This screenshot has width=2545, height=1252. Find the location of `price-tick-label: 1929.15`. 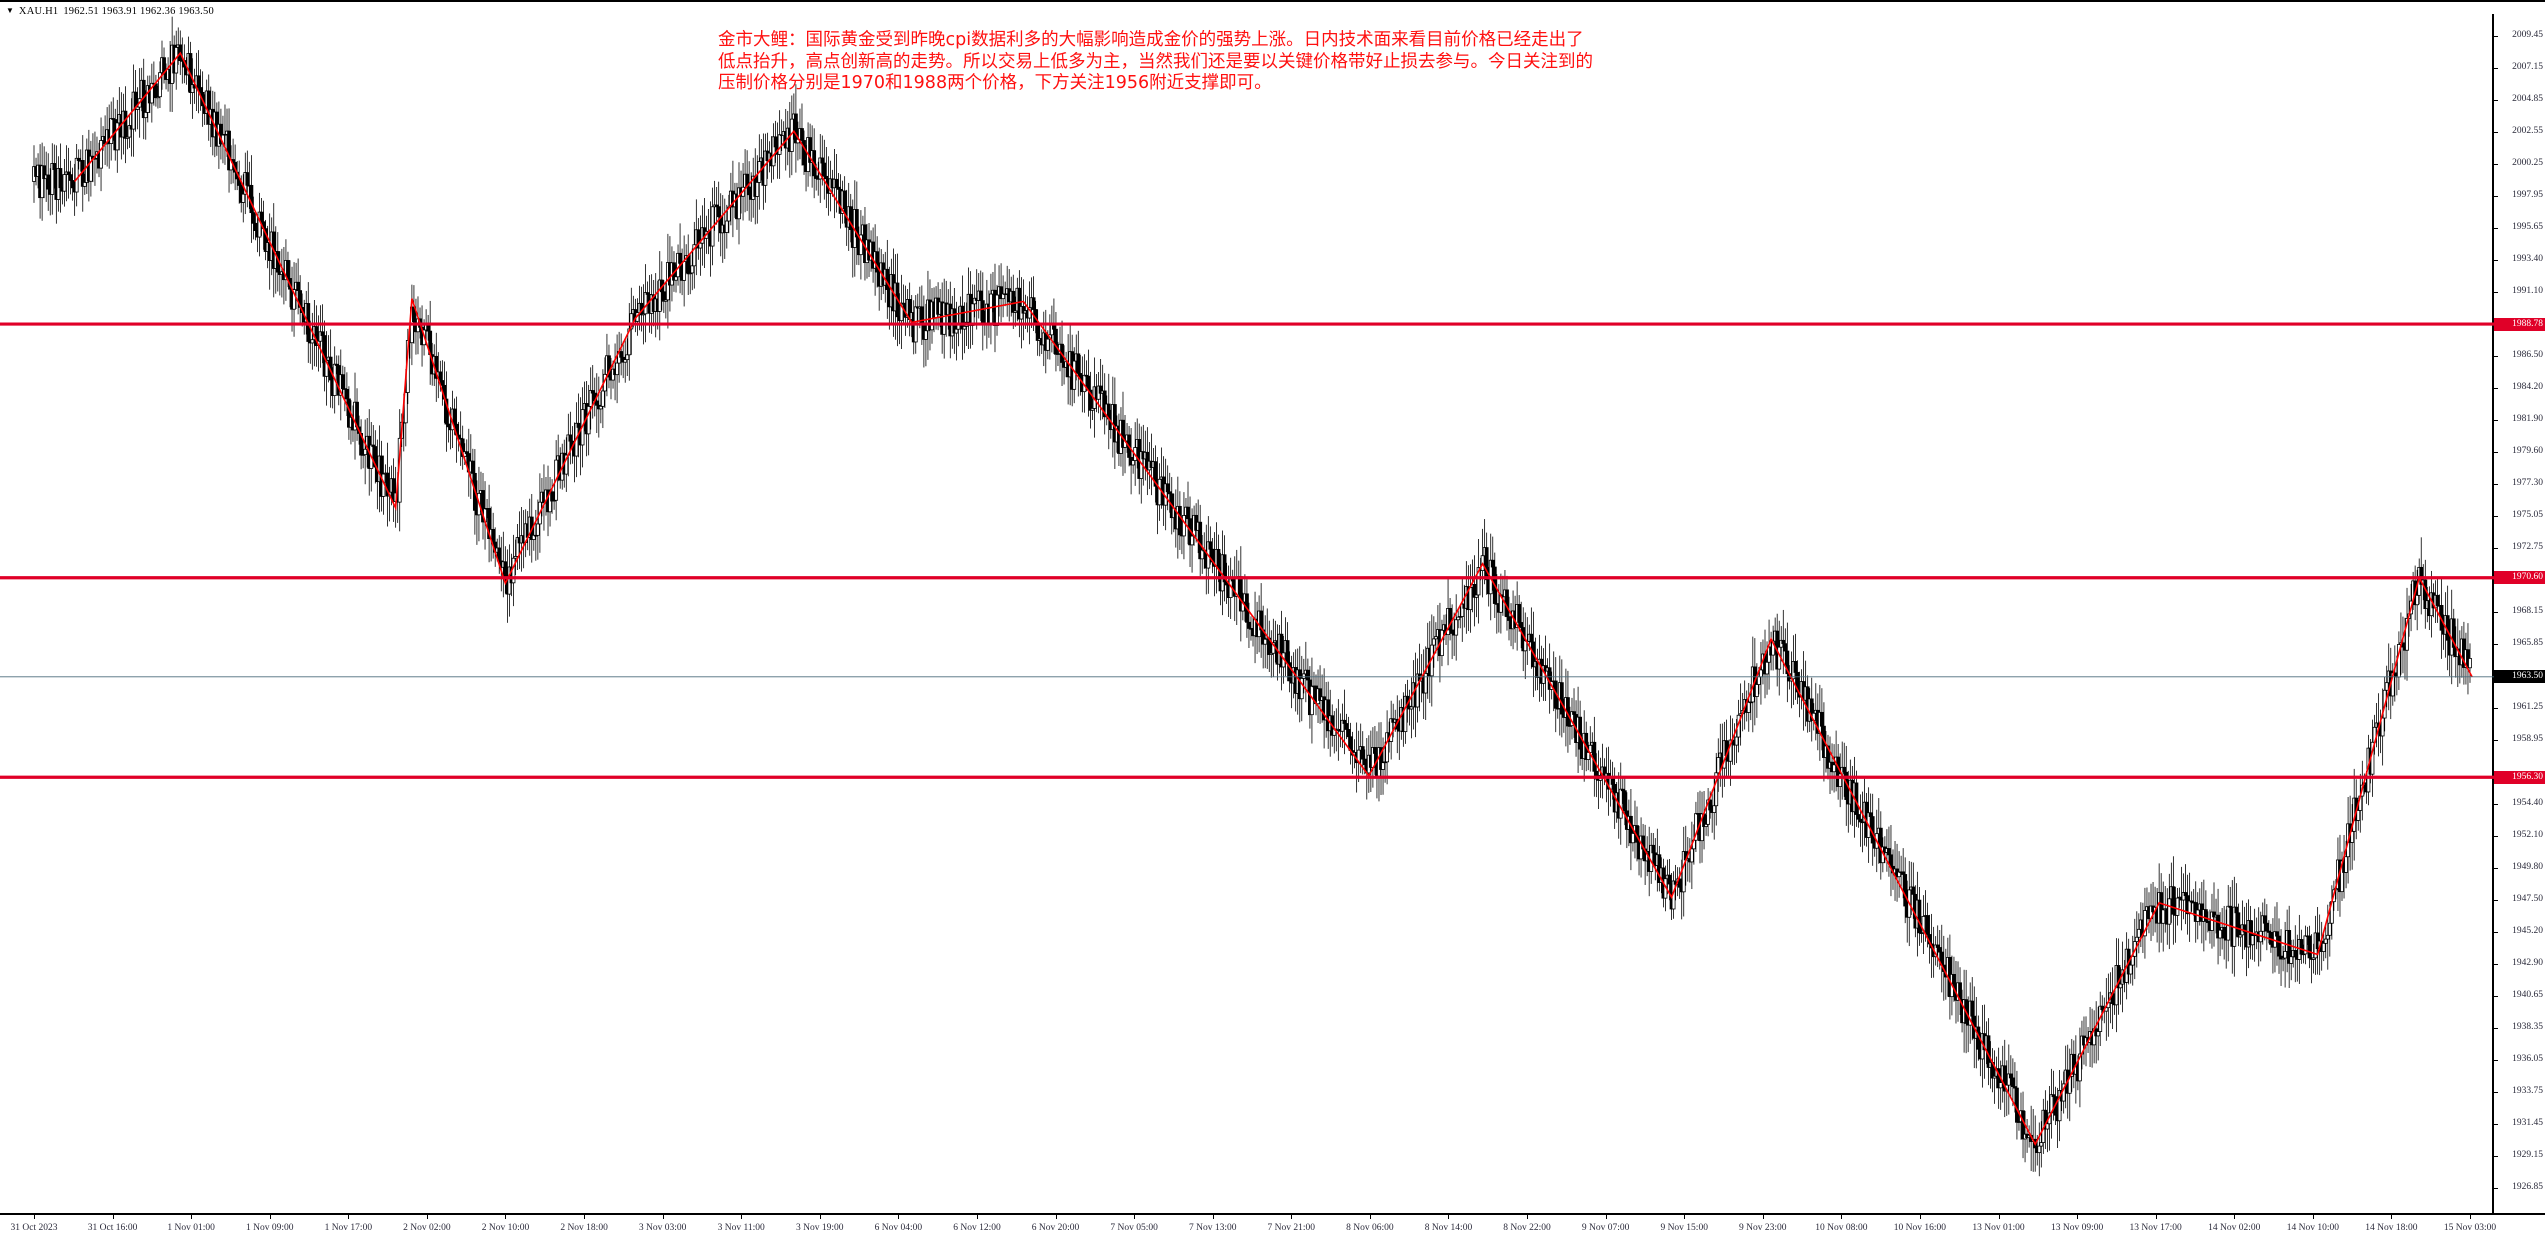

price-tick-label: 1929.15 is located at coordinates (2527, 1155).